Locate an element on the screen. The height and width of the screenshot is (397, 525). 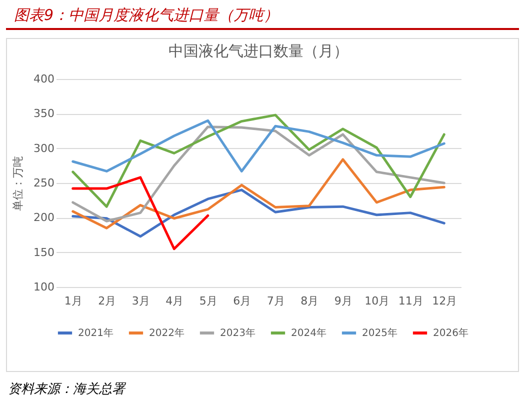
y-tick-label: 200 is located at coordinates (44, 217).